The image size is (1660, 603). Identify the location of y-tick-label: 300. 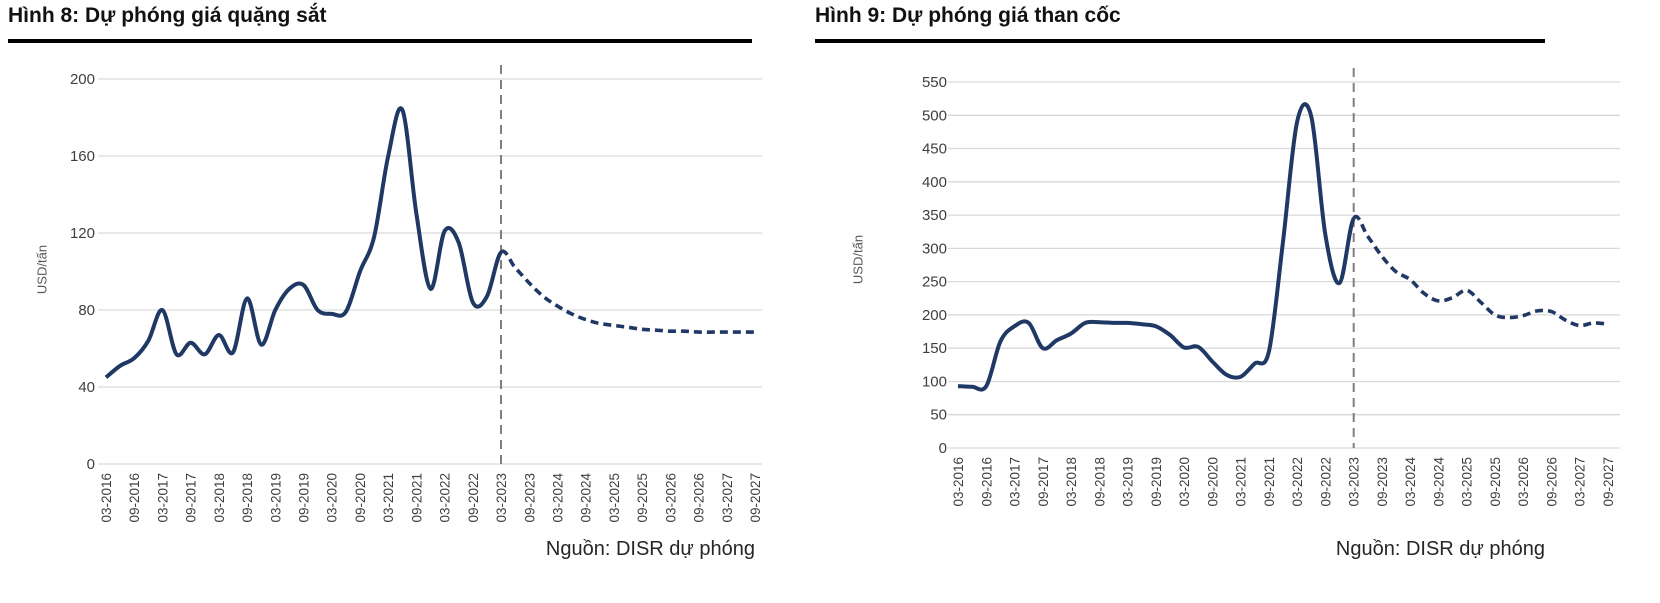
(934, 248).